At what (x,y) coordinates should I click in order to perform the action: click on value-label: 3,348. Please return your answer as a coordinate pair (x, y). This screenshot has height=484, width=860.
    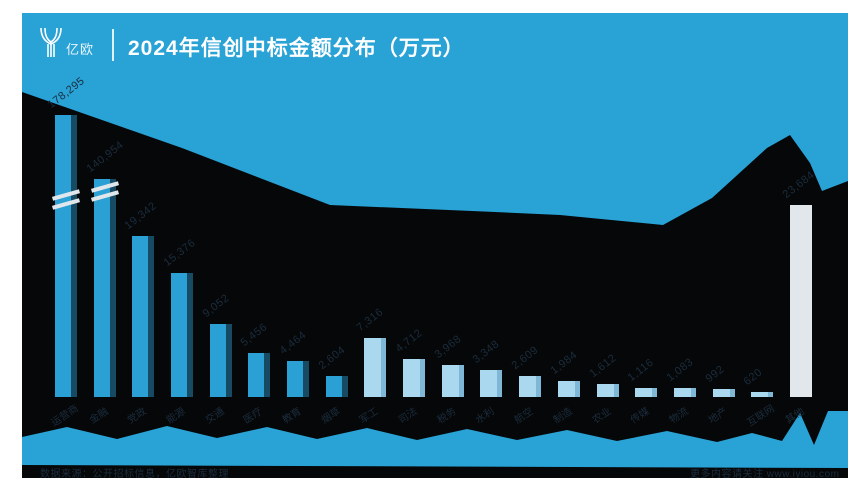
    Looking at the image, I should click on (487, 352).